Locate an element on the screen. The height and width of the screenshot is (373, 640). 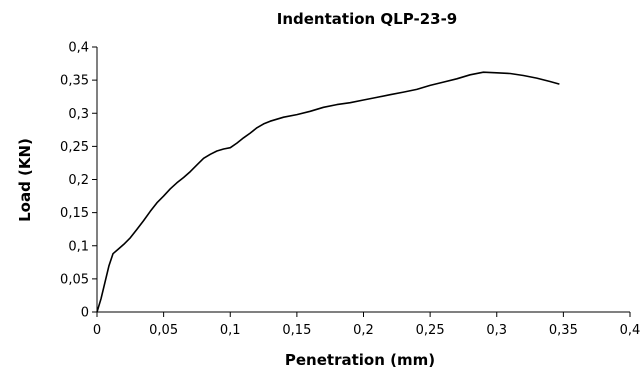
y-axis-label: Load (KN) is located at coordinates (25, 180).